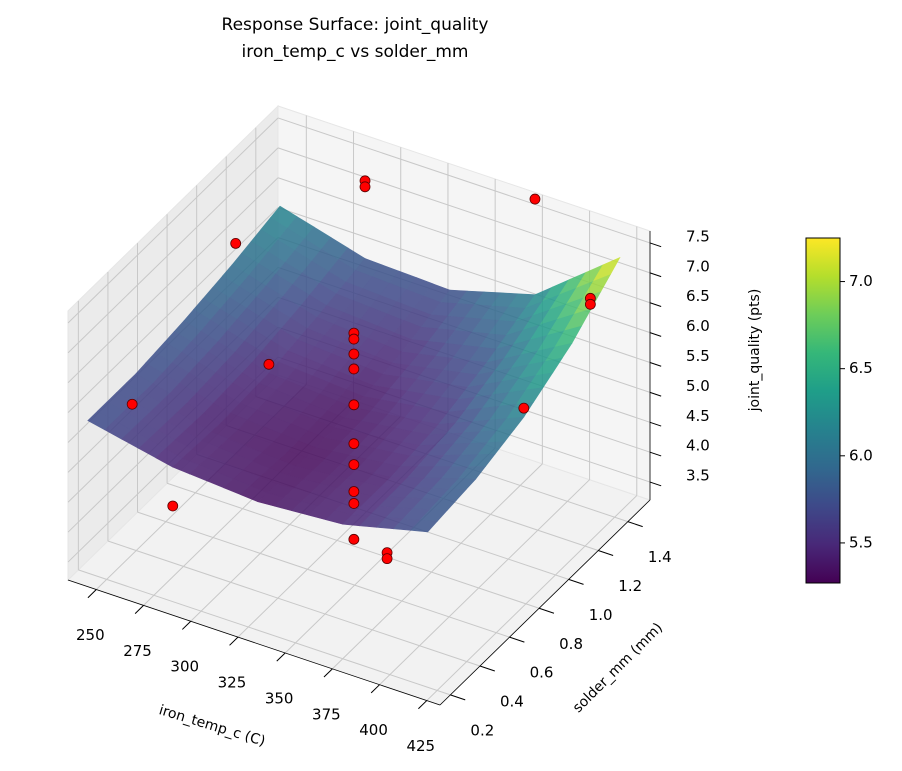  I want to click on colorbar-tick-label: 5.5, so click(861, 542).